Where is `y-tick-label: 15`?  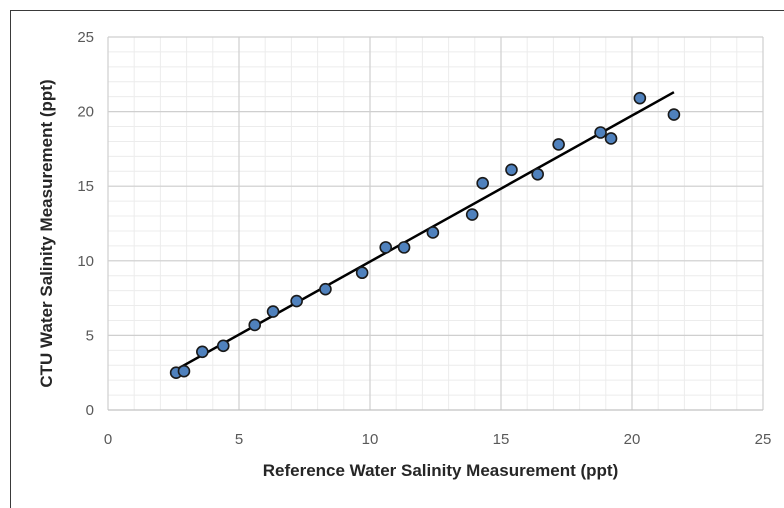
y-tick-label: 15 is located at coordinates (85, 186).